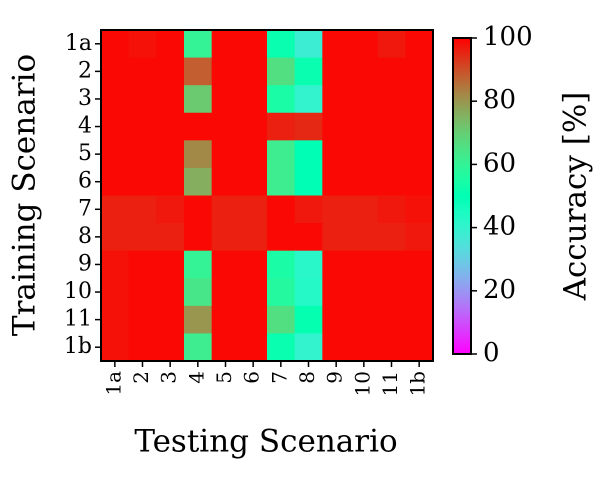 The height and width of the screenshot is (490, 598). What do you see at coordinates (508, 37) in the screenshot?
I see `colorbar-tick-label: 100` at bounding box center [508, 37].